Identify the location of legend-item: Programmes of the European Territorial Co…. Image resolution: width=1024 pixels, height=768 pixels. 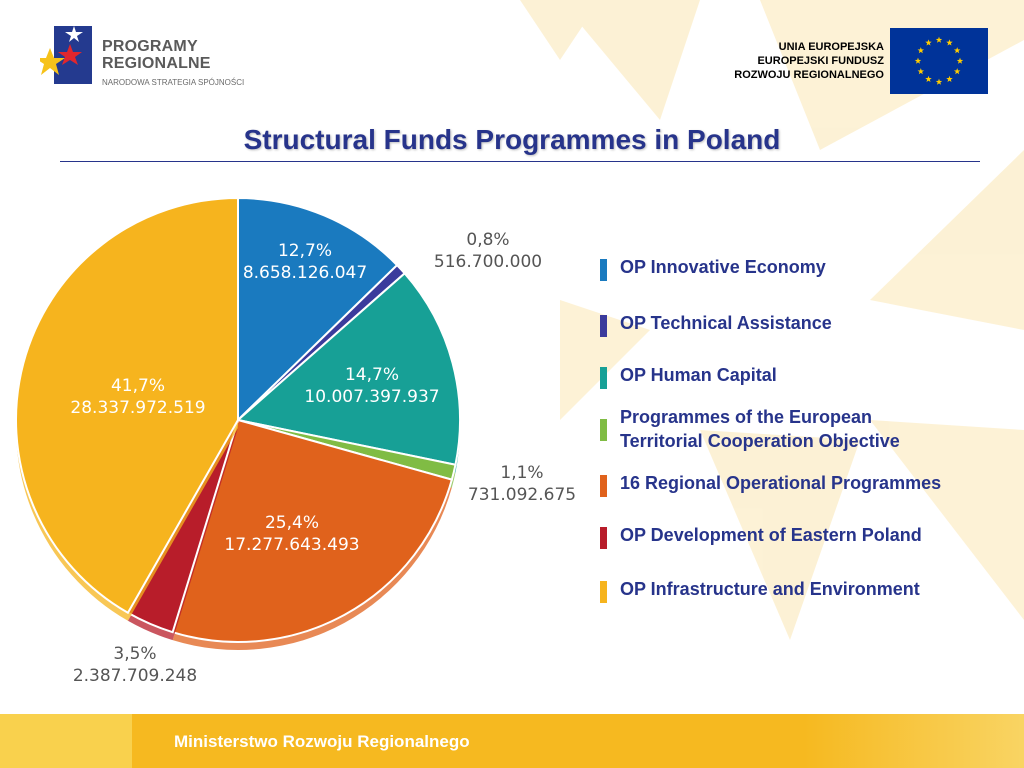
(750, 429).